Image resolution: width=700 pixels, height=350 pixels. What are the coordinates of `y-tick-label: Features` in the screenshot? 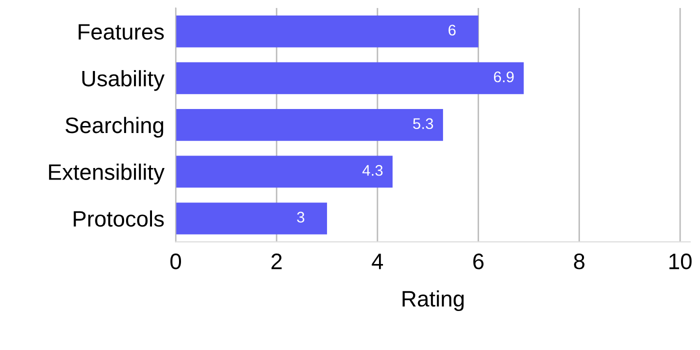 It's located at (121, 32).